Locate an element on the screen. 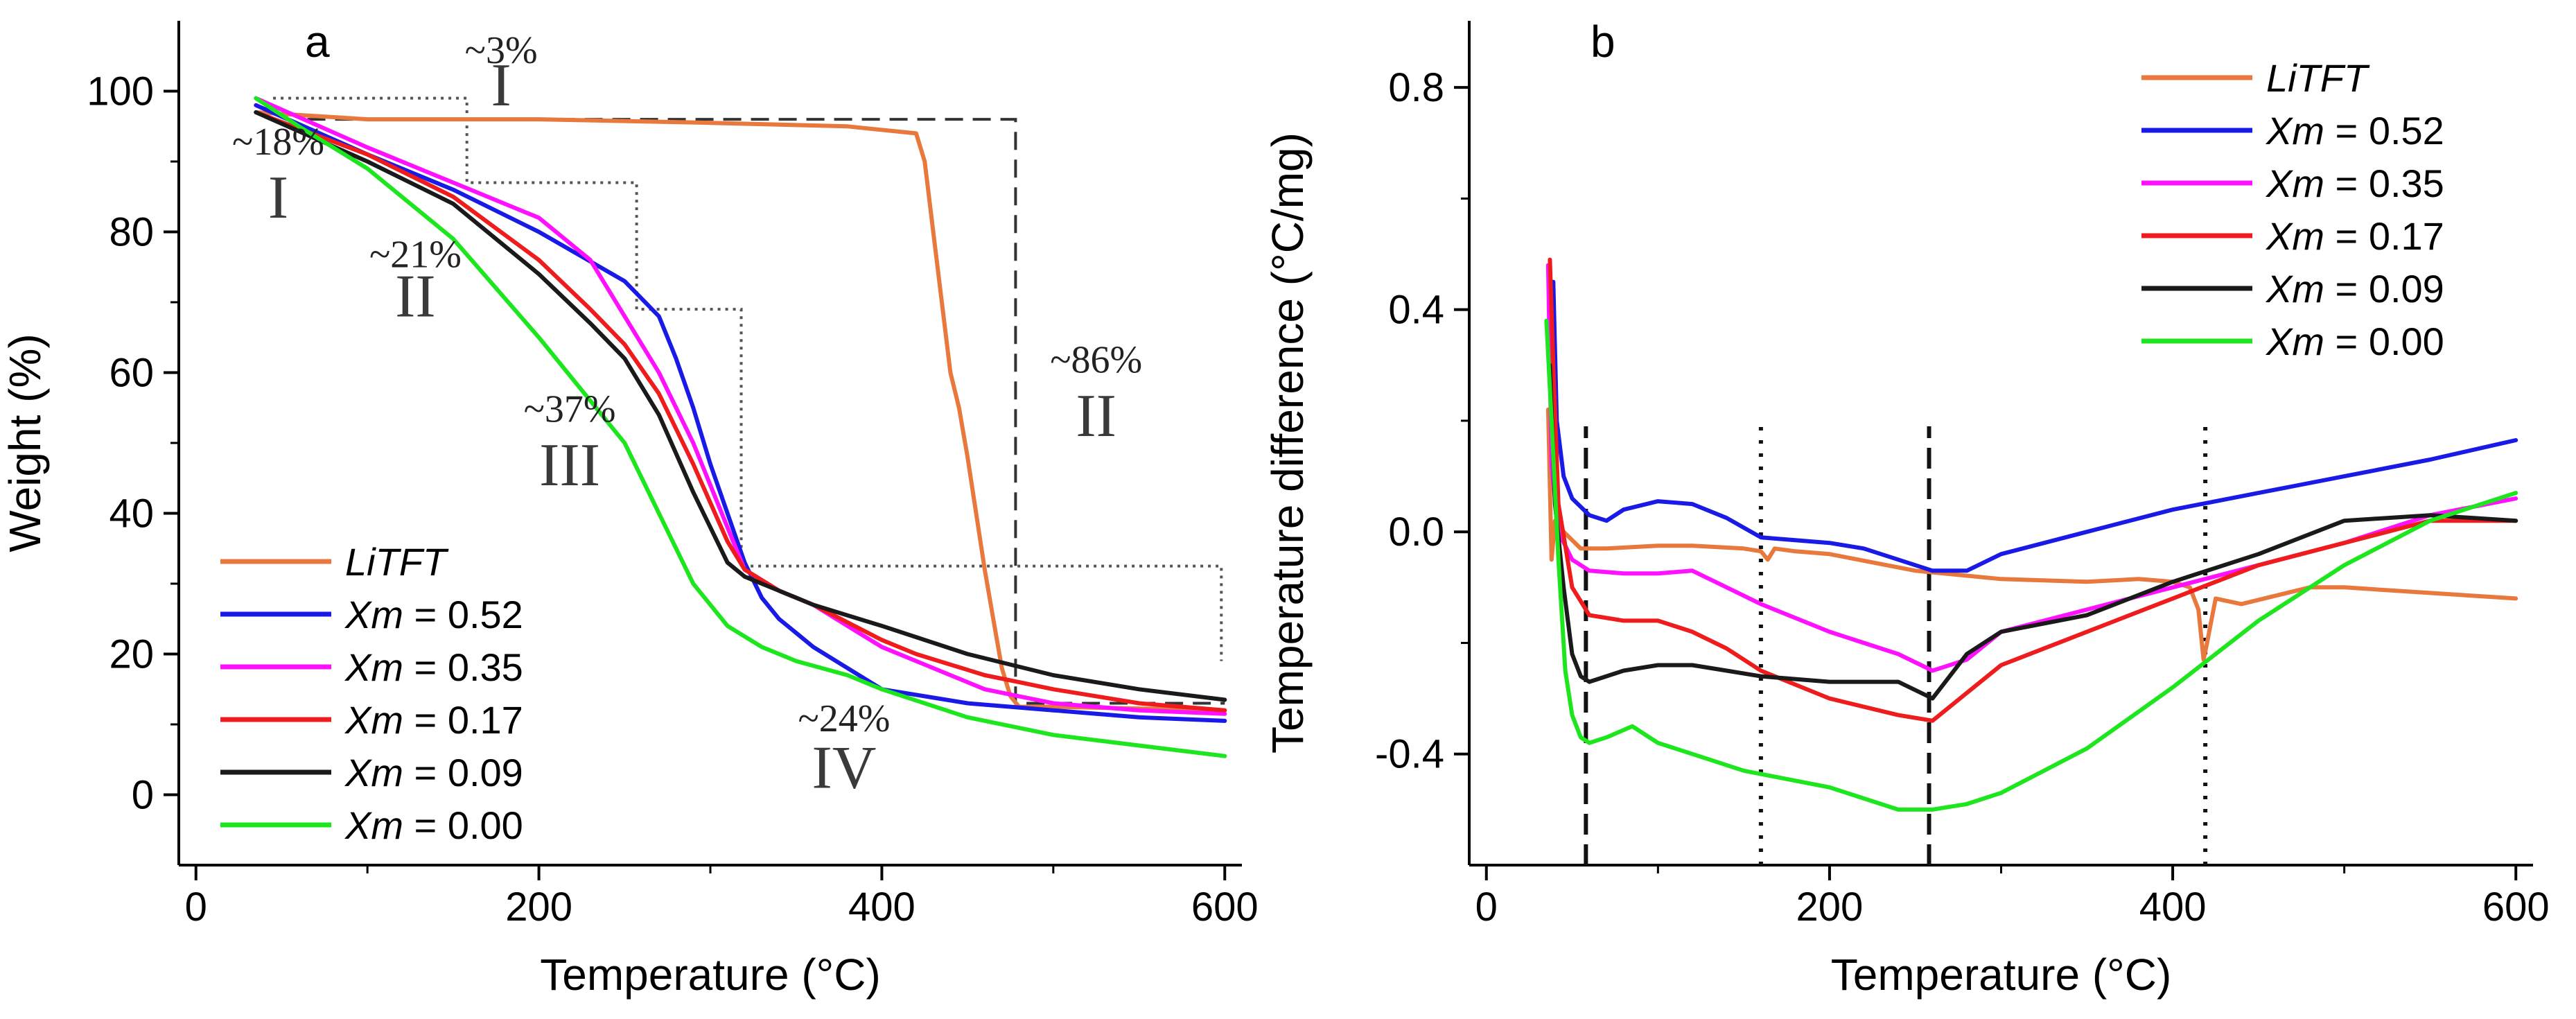 The height and width of the screenshot is (1019, 2576). y-tick-label: 0.0 is located at coordinates (1416, 532).